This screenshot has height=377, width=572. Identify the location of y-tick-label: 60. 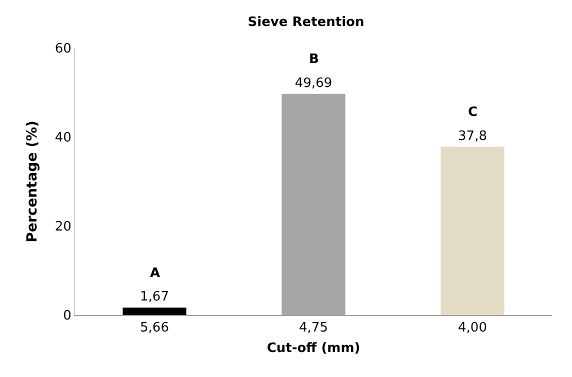
(63, 49).